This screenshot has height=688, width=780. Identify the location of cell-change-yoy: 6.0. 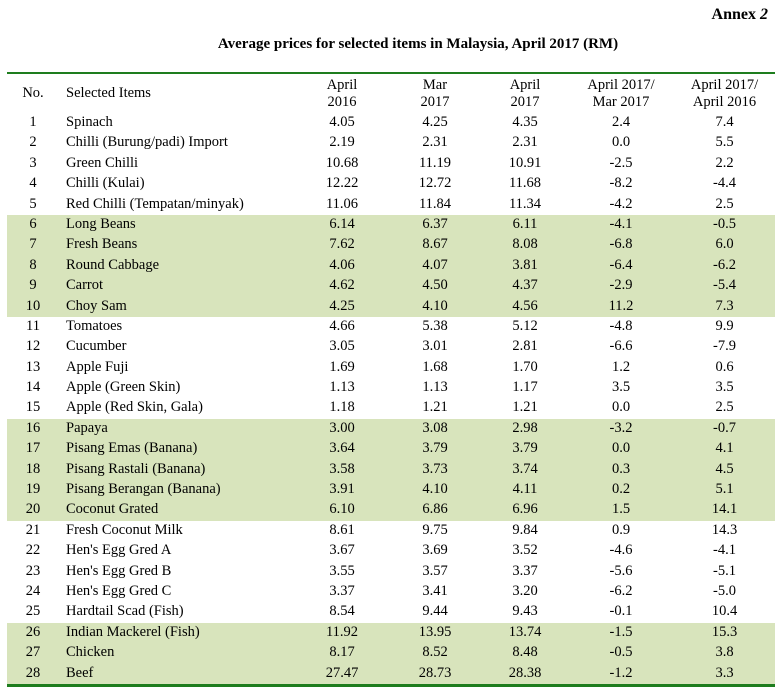
(724, 245).